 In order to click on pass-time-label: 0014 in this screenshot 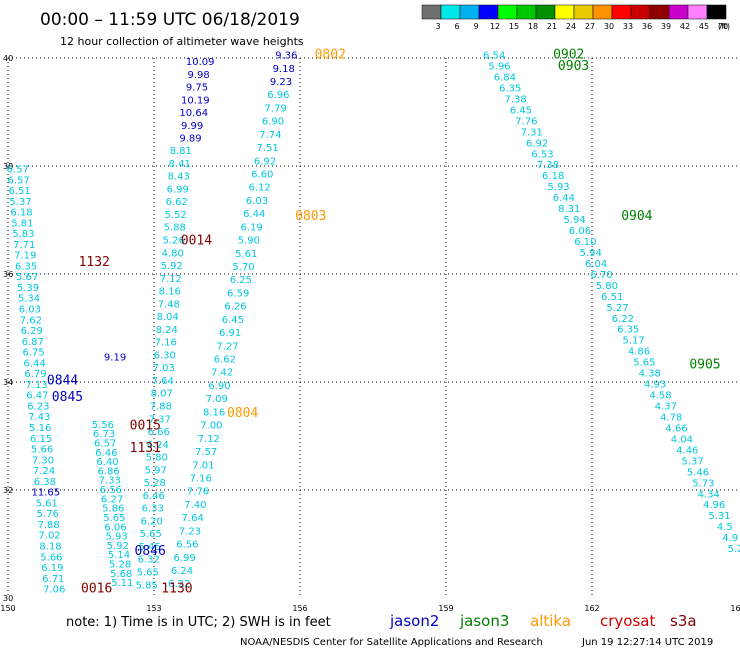, I will do `click(196, 240)`.